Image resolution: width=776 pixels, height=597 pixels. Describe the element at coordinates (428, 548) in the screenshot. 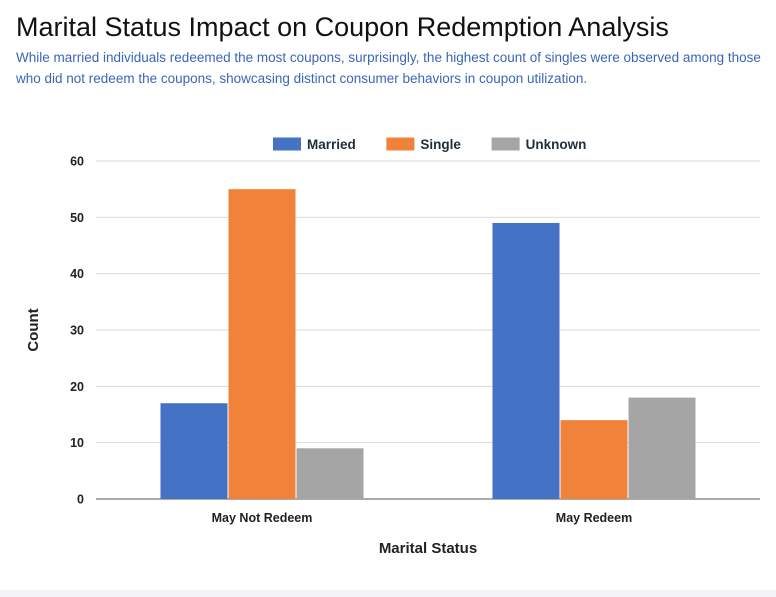

I see `x-axis-title: Marital Status` at that location.